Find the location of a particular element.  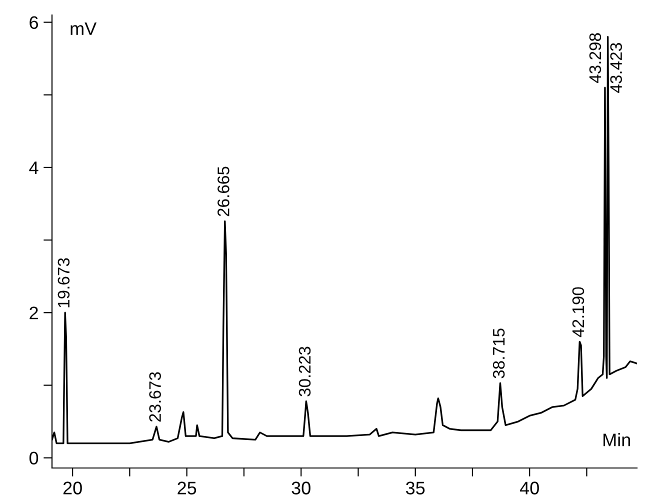

x-tick-label: 20 is located at coordinates (72, 488).